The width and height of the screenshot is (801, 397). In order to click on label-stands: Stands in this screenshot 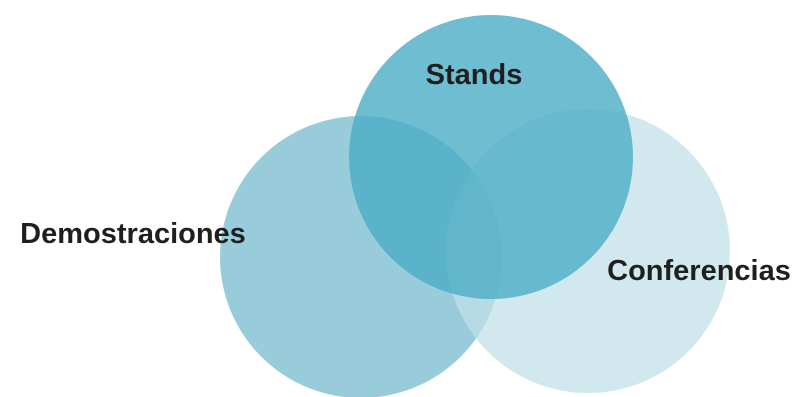, I will do `click(474, 75)`.